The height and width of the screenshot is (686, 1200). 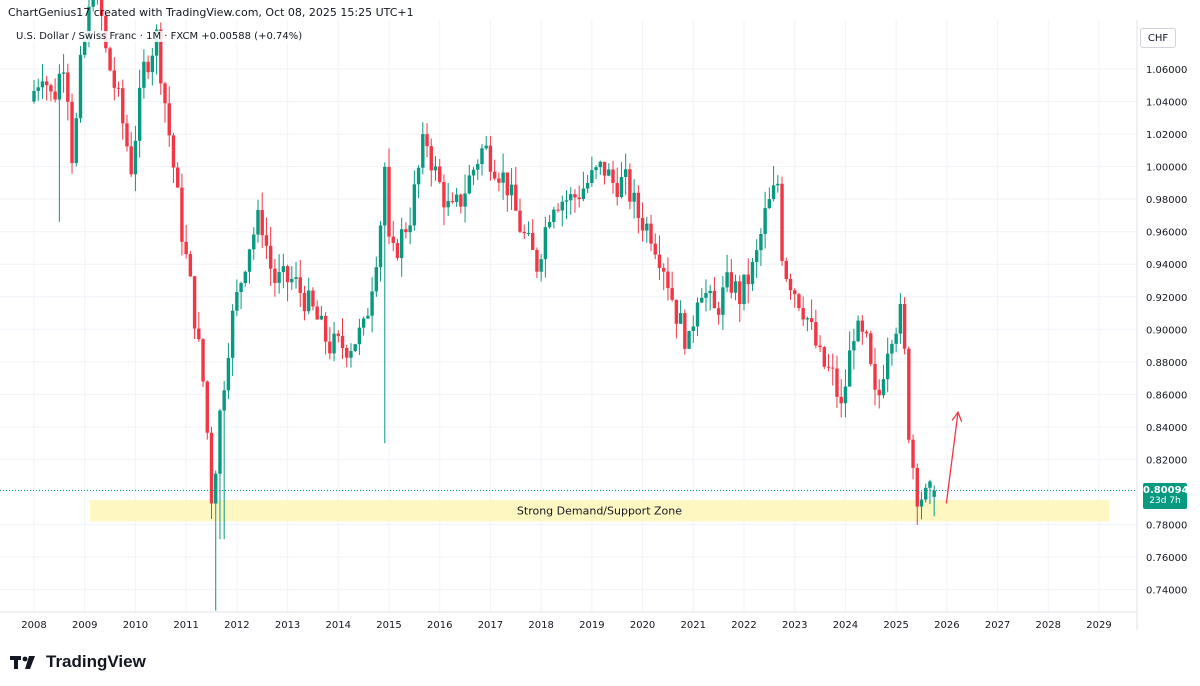 What do you see at coordinates (135, 625) in the screenshot?
I see `x-tick-label: 2010` at bounding box center [135, 625].